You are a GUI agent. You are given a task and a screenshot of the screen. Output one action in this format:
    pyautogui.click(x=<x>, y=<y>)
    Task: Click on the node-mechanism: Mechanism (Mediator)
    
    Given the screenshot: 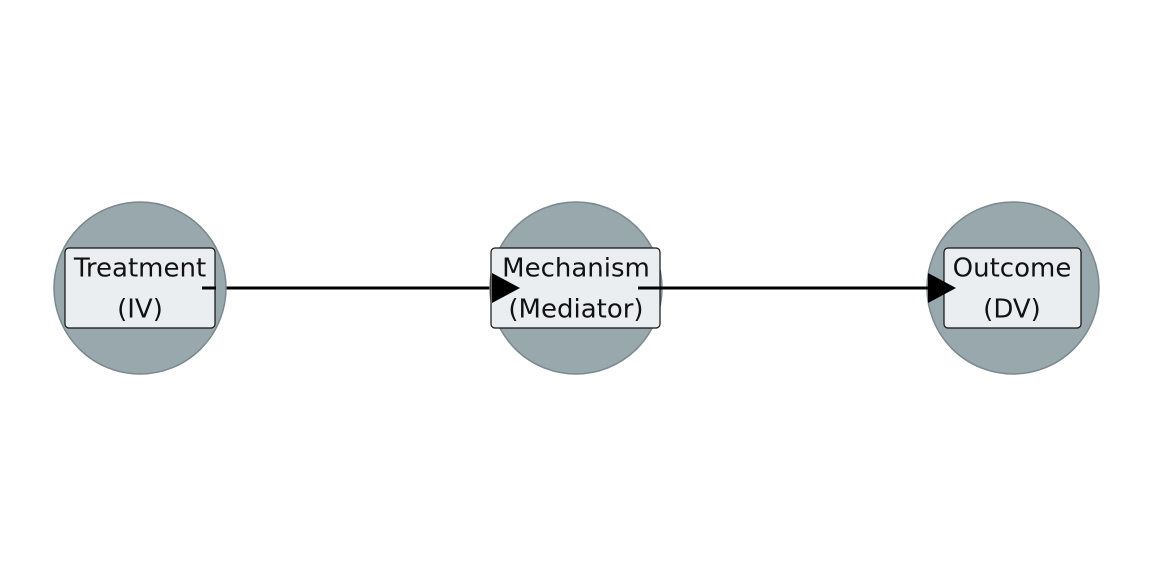 What is the action you would take?
    pyautogui.click(x=576, y=288)
    